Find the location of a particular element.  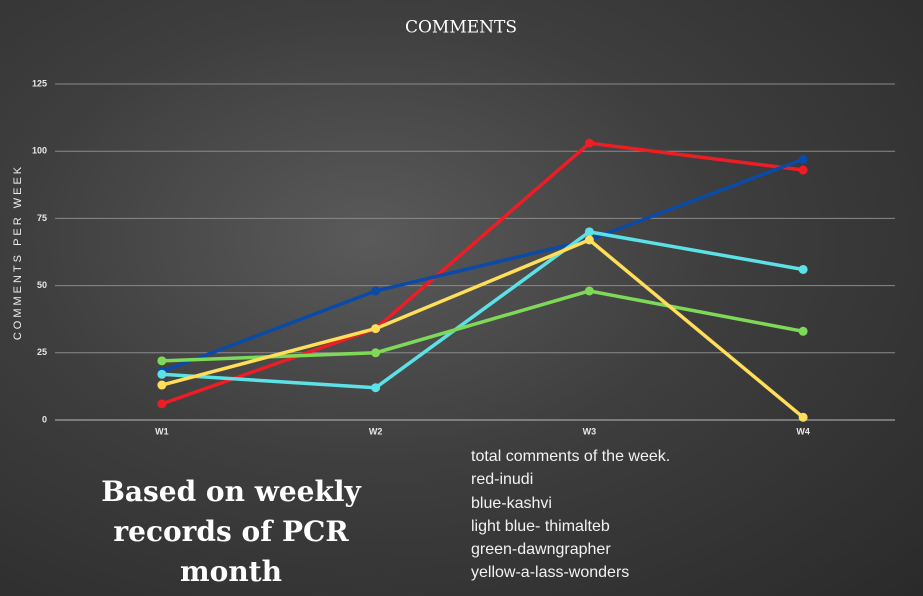

y-tick-label: 100 is located at coordinates (39, 151).